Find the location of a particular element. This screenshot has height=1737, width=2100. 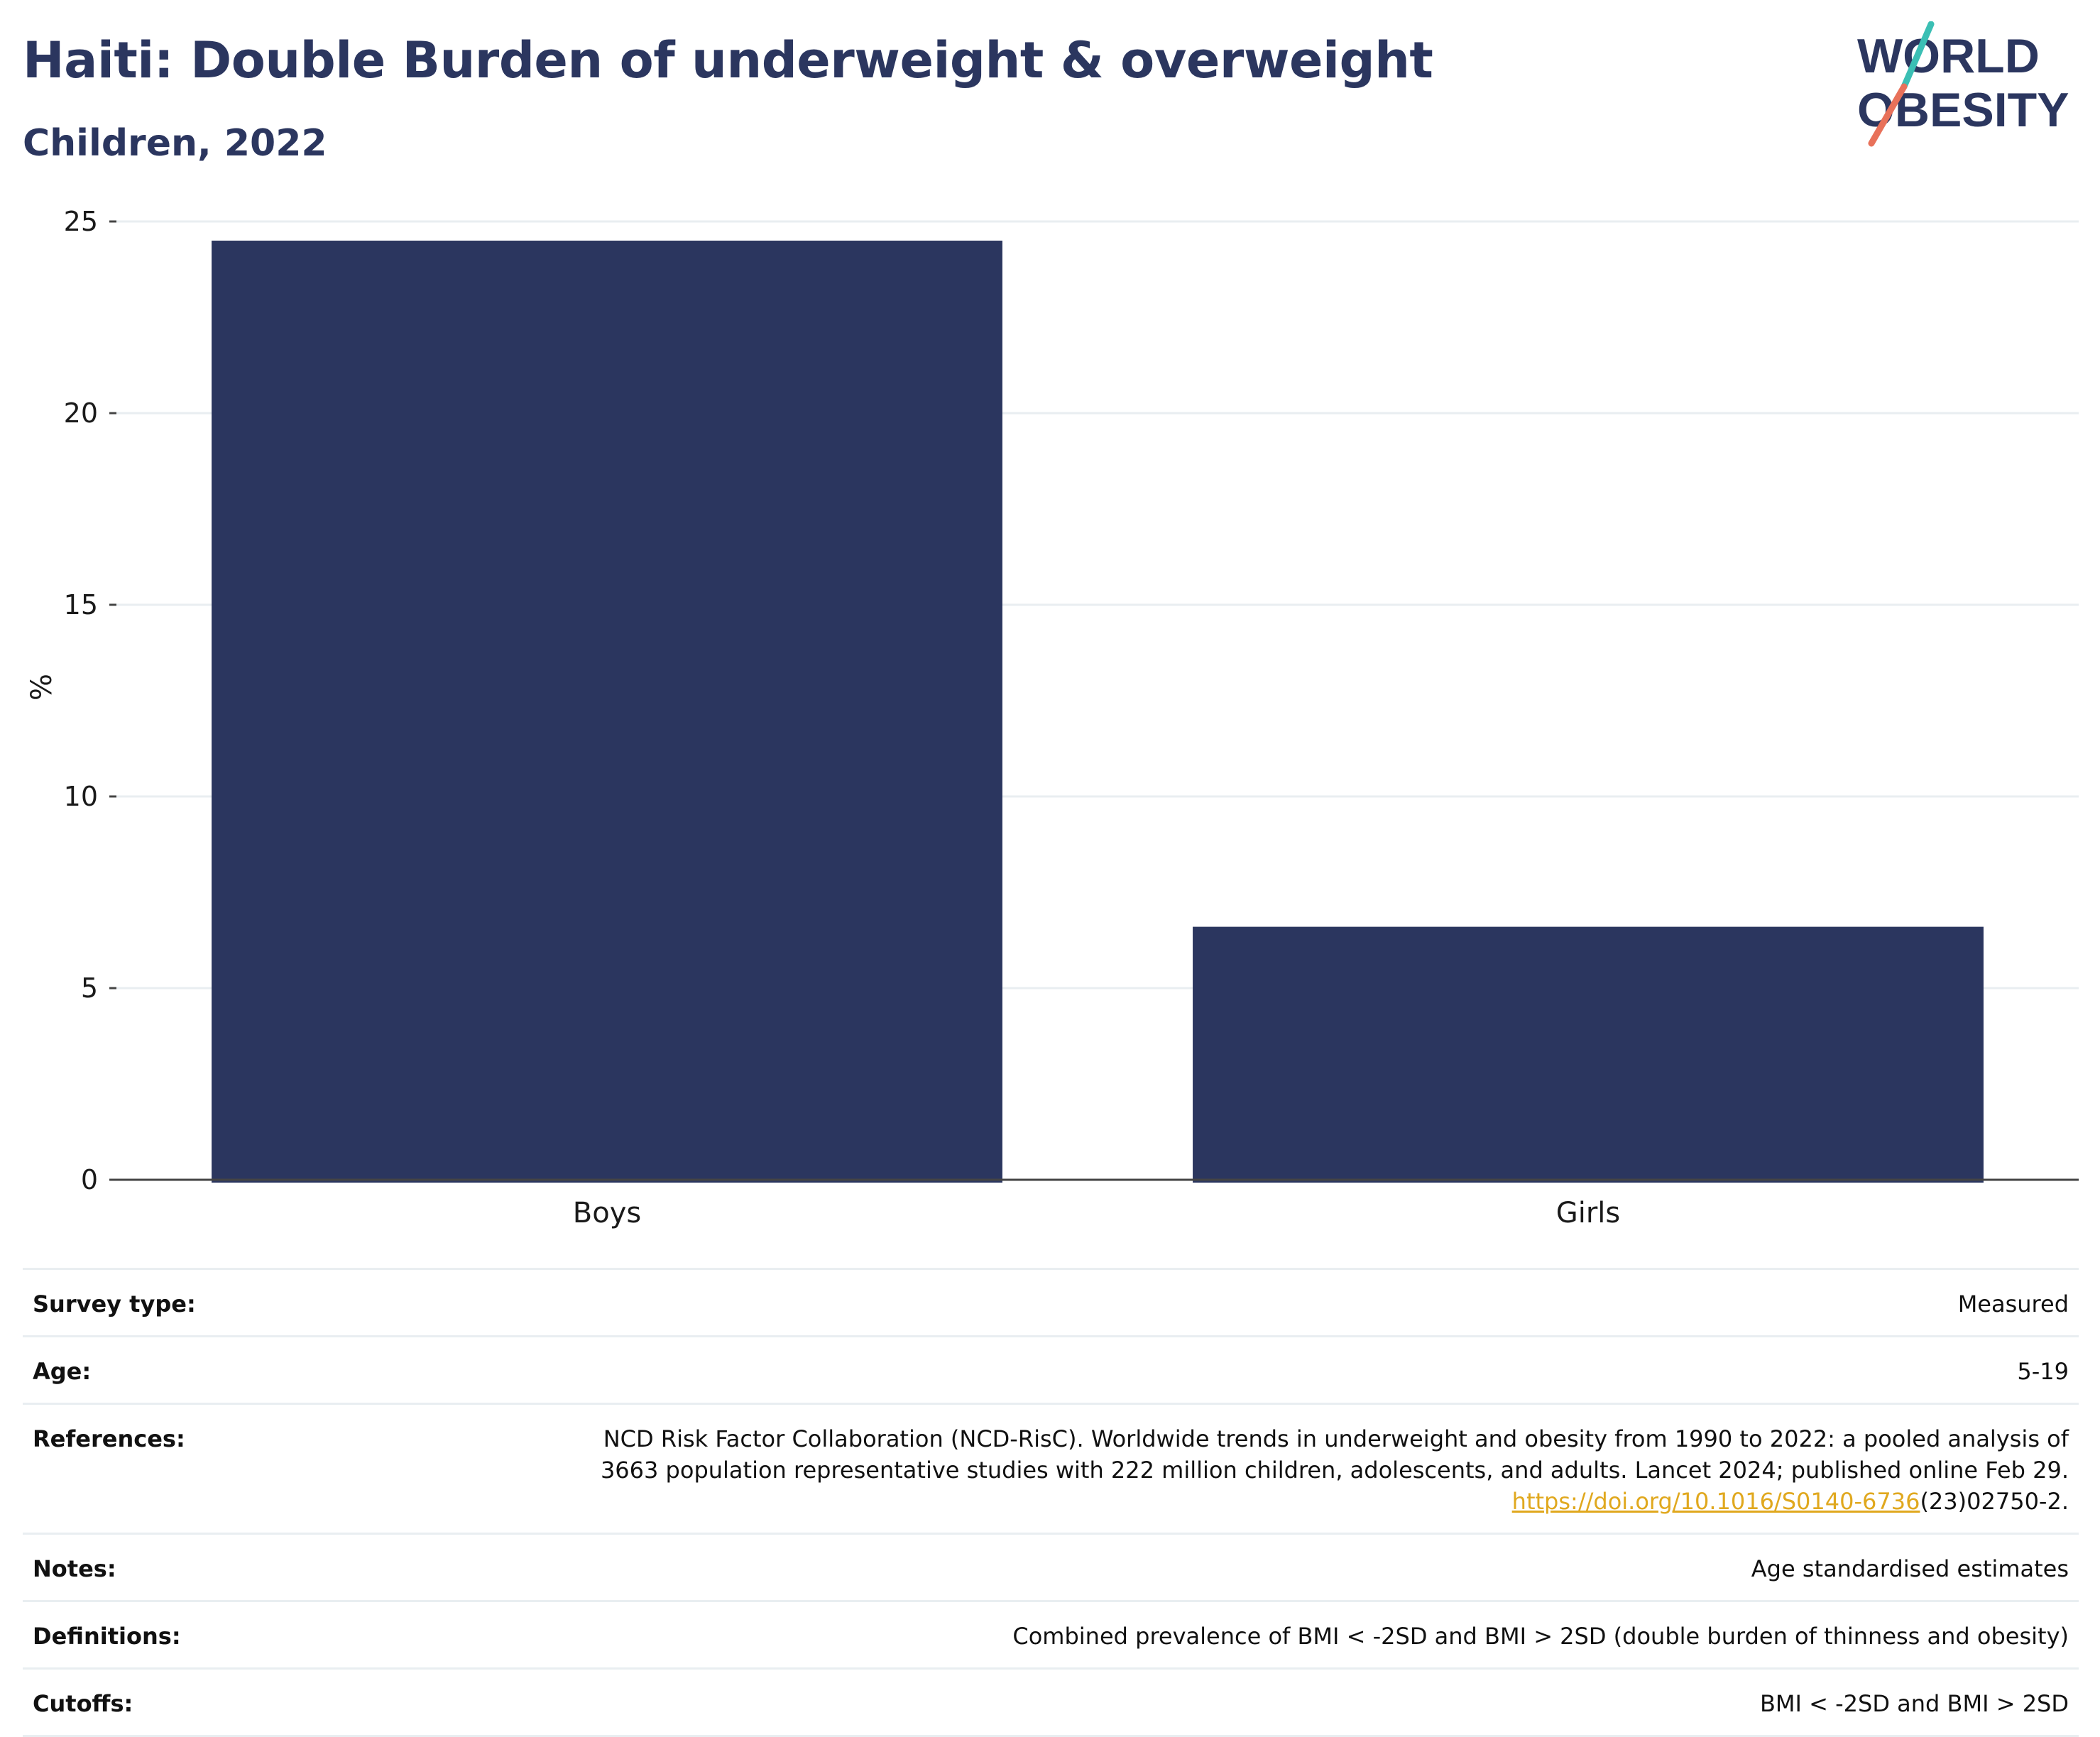

meta-row-age: Age: 5-19 is located at coordinates (1051, 1369).